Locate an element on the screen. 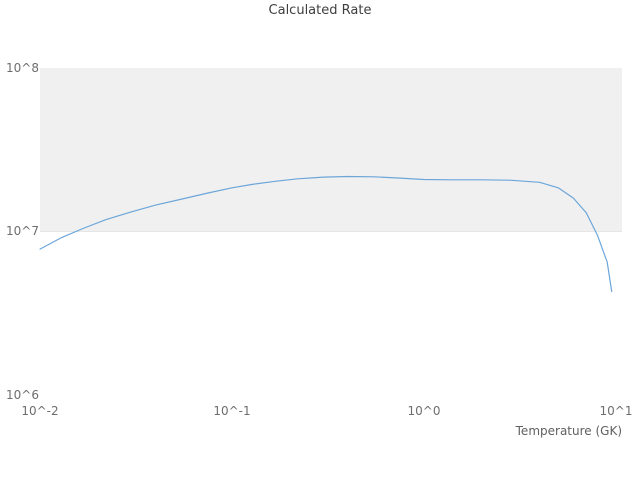 This screenshot has width=640, height=480. y-tick-1e7: 10^7 is located at coordinates (22, 231).